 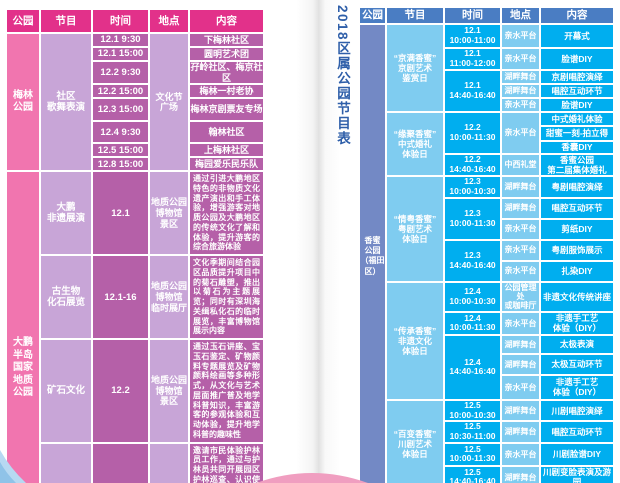 I want to click on cell-loc: 地质公园 博物馆 临时展厅, so click(x=169, y=297).